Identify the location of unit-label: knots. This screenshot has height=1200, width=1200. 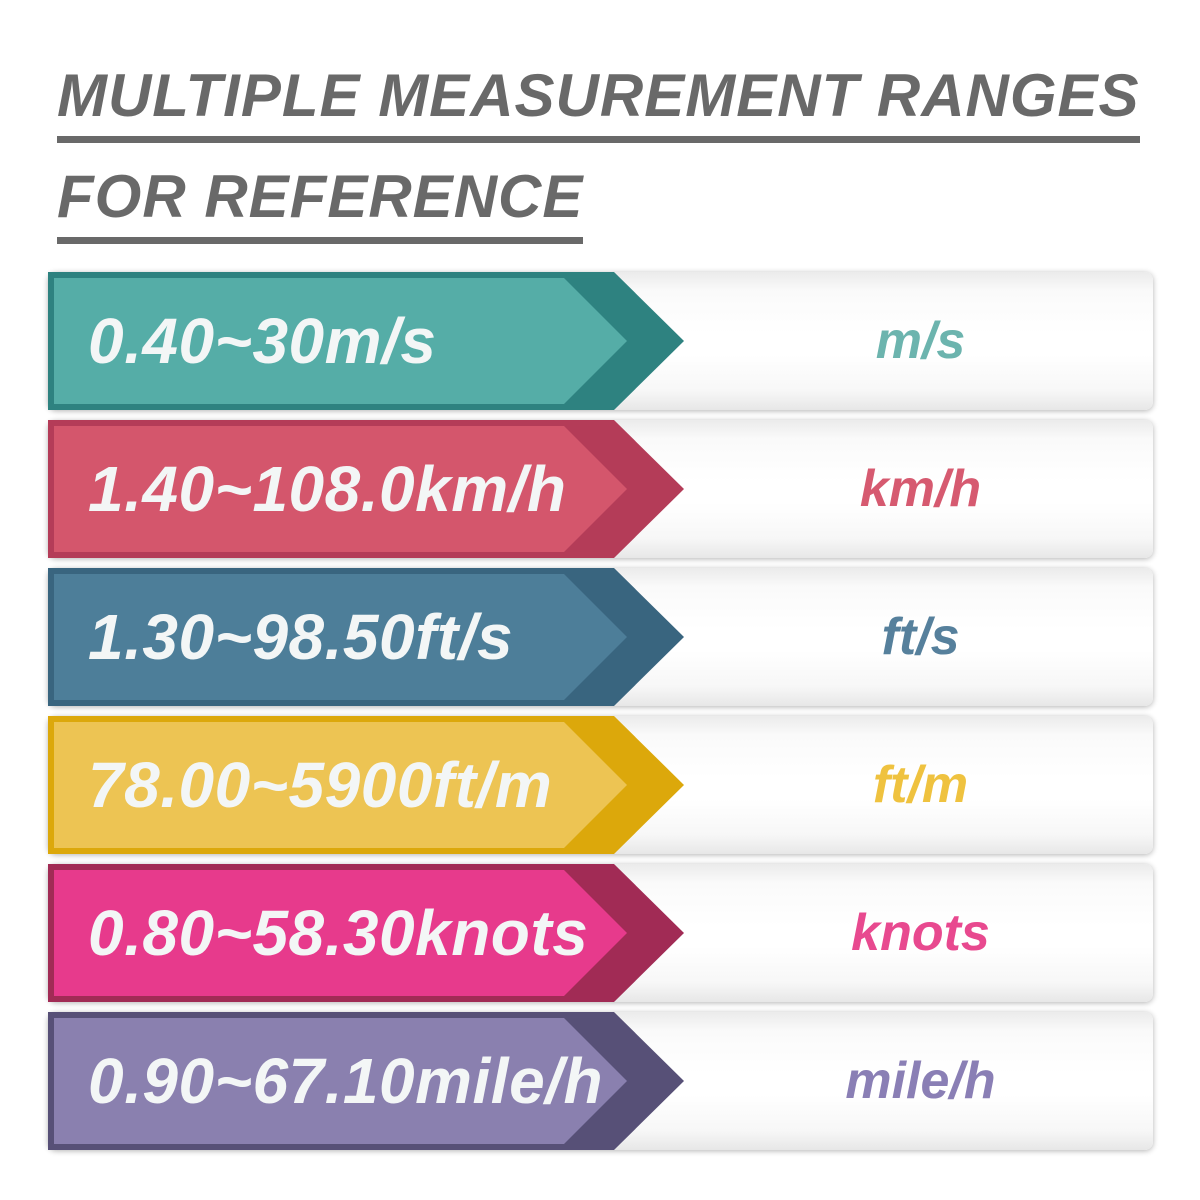
(920, 933).